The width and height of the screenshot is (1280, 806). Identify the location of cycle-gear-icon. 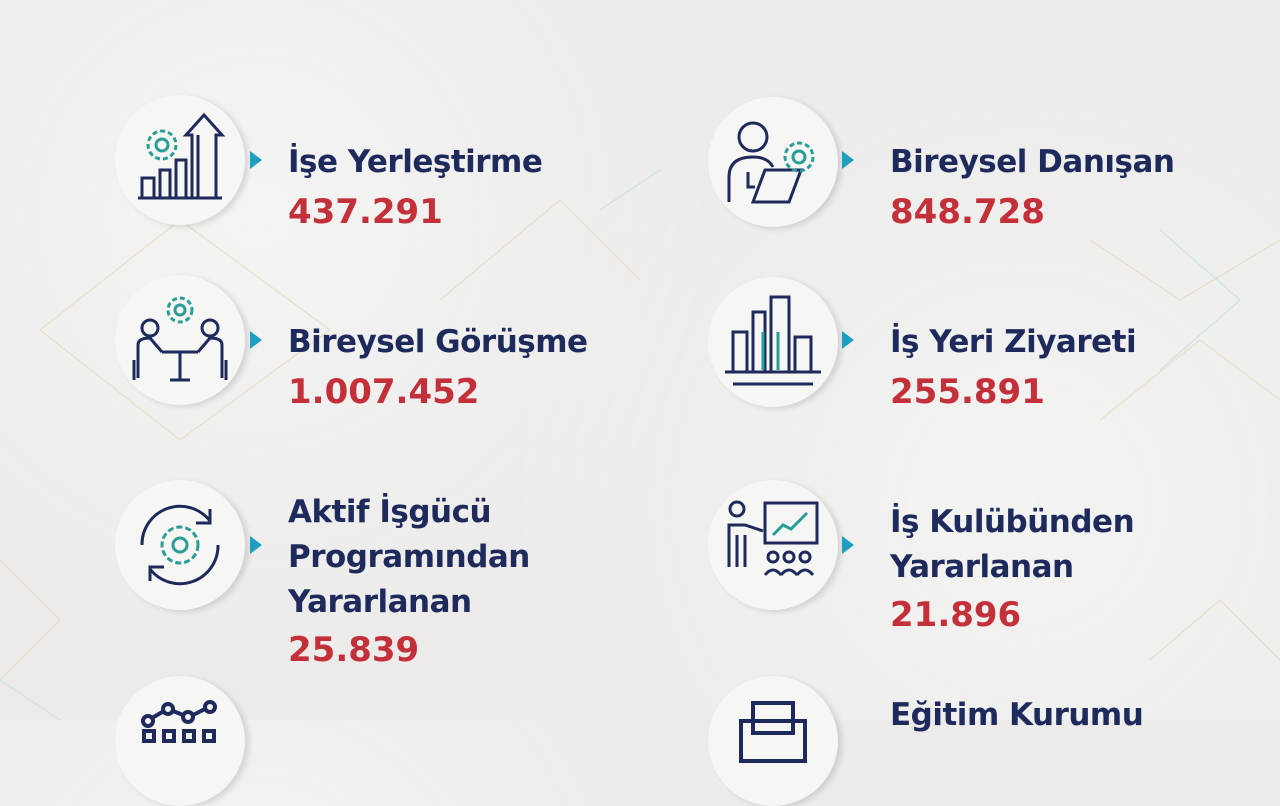
(180, 545).